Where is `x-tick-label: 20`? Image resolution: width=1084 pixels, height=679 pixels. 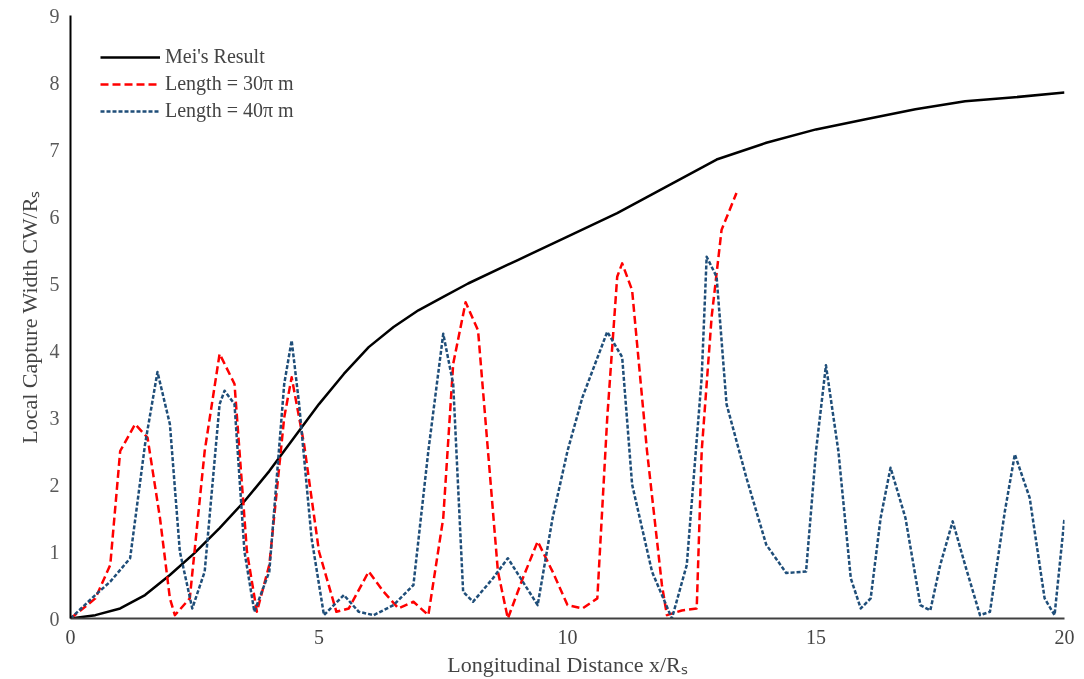 x-tick-label: 20 is located at coordinates (1064, 636).